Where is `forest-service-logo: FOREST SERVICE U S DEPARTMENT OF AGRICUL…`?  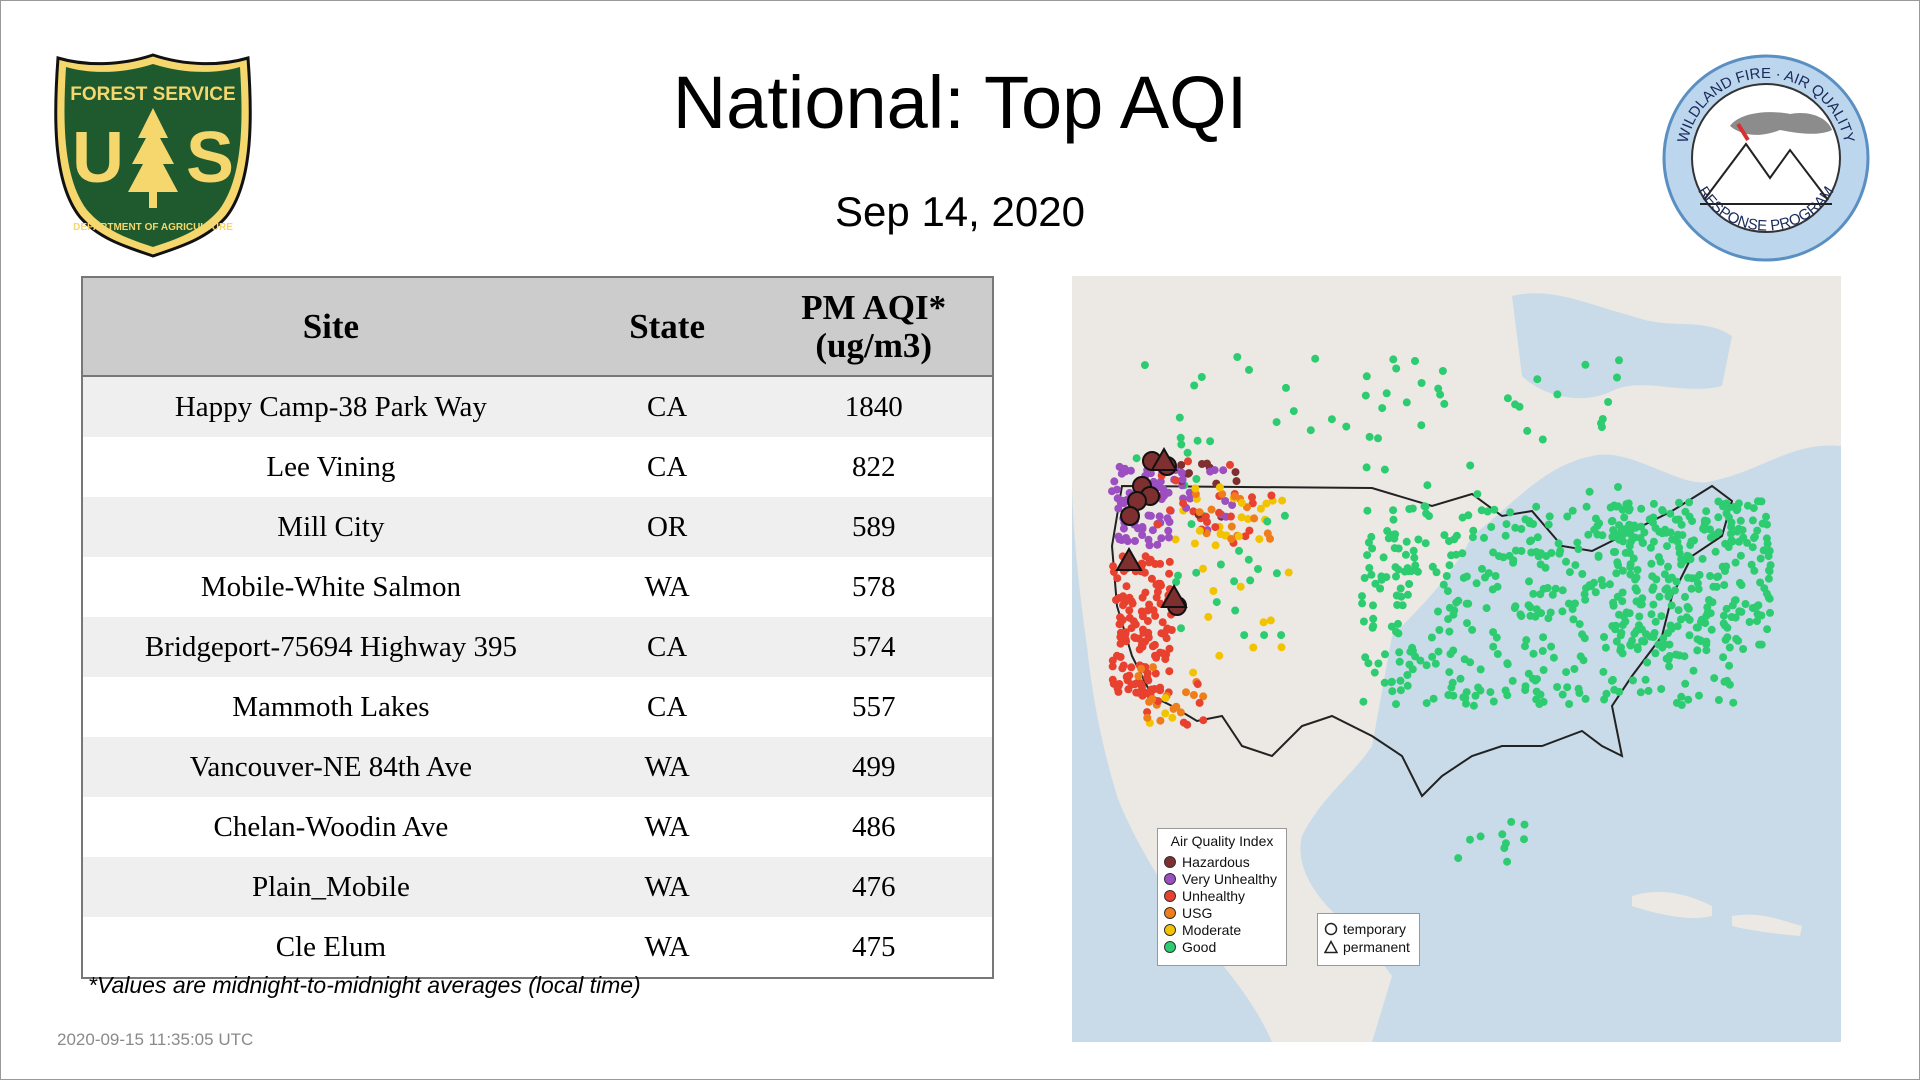 forest-service-logo: FOREST SERVICE U S DEPARTMENT OF AGRICUL… is located at coordinates (153, 155).